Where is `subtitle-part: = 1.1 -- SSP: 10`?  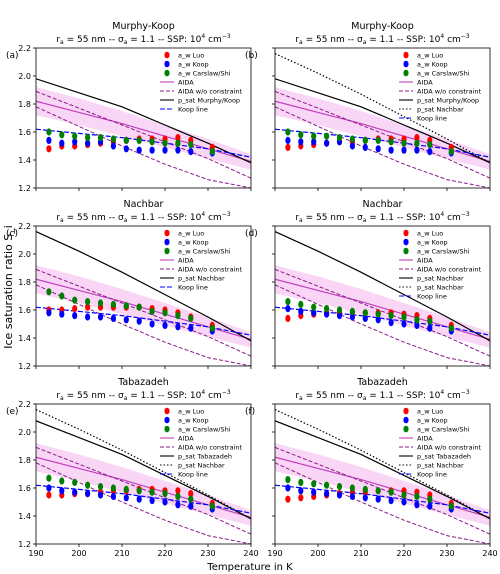 subtitle-part: = 1.1 -- SSP: 10 is located at coordinates (403, 40).